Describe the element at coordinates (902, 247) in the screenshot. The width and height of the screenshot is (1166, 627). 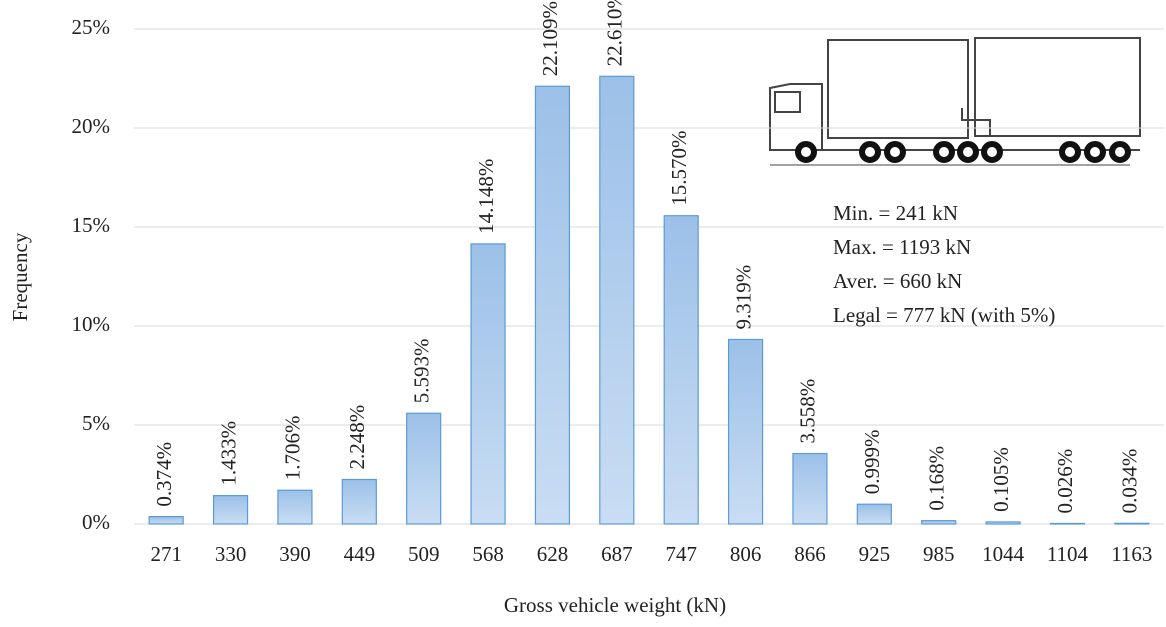
I see `annotation: Max. = 1193 kN` at that location.